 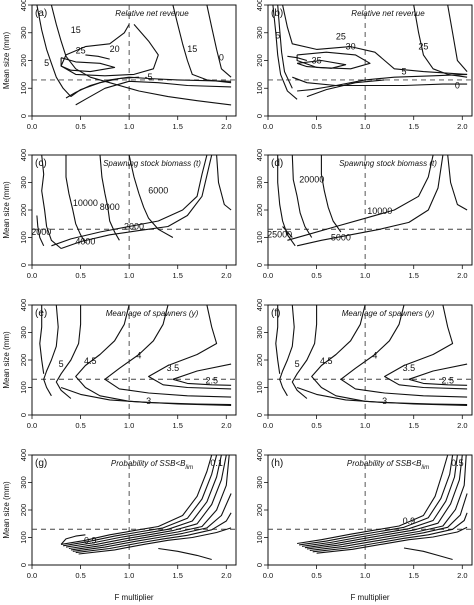 What do you see at coordinates (46, 63) in the screenshot?
I see `contour-label: 5` at bounding box center [46, 63].